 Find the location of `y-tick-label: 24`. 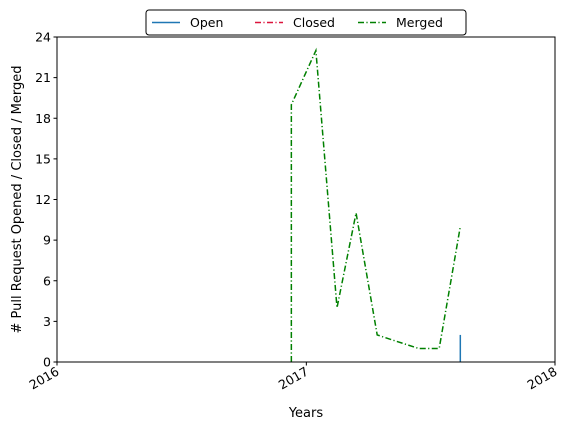

y-tick-label: 24 is located at coordinates (43, 37).